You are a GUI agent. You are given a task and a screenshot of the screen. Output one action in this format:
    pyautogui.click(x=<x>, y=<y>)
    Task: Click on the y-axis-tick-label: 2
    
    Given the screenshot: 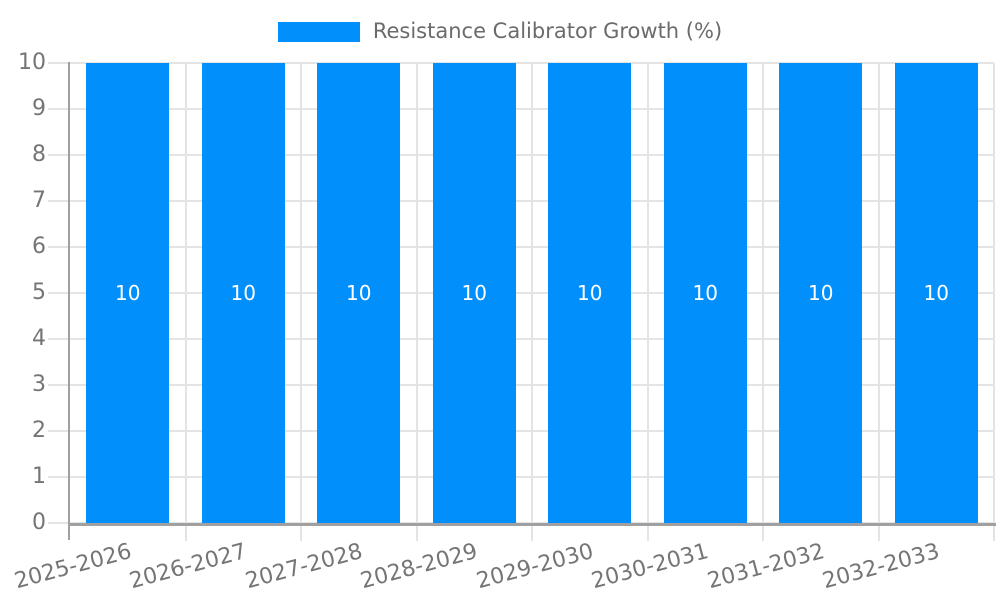 What is the action you would take?
    pyautogui.click(x=39, y=430)
    